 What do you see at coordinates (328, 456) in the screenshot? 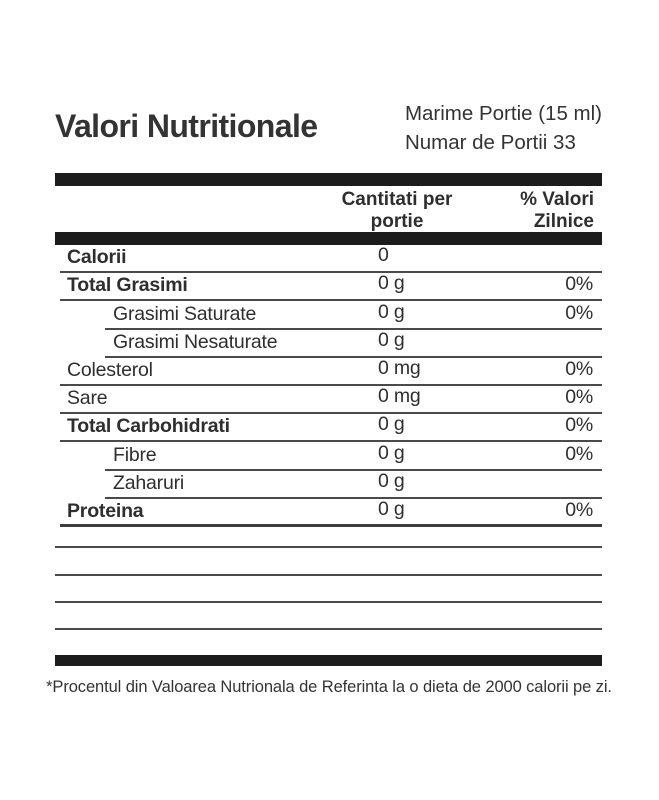
I see `row-fibre: Fibre 0 g 0%` at bounding box center [328, 456].